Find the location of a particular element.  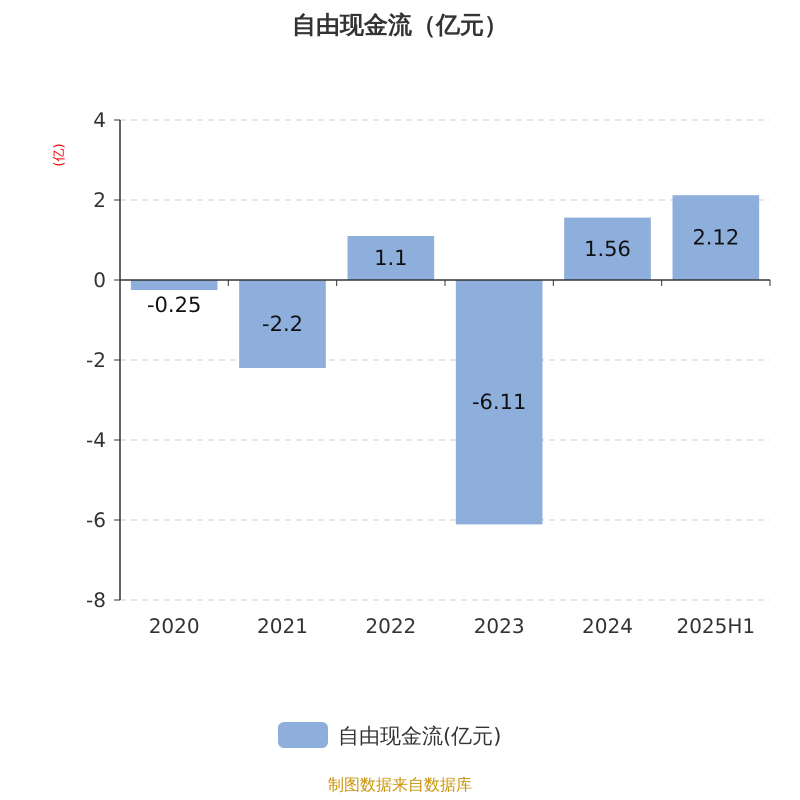

chart-title: 自由现金流（亿元） is located at coordinates (400, 25).